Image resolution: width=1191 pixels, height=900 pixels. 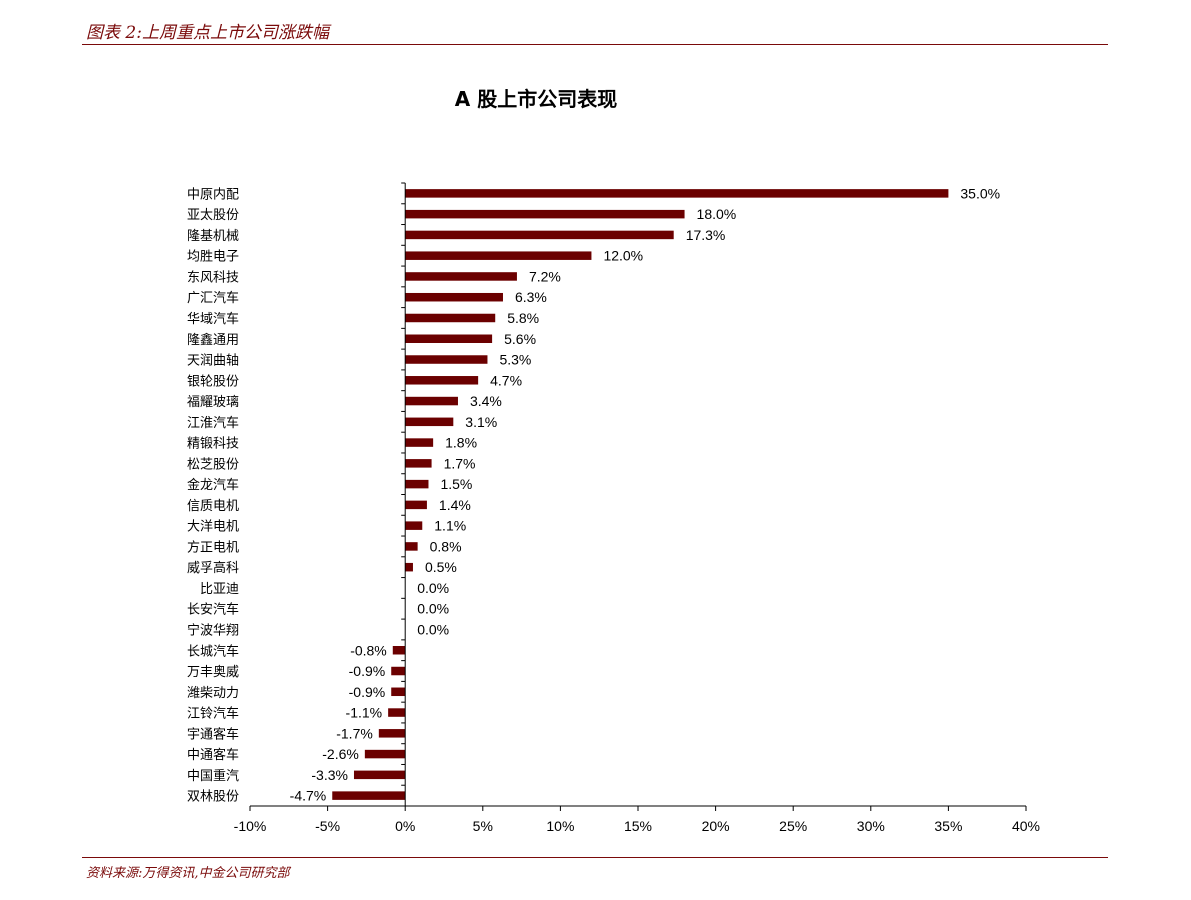 I want to click on category-label: 金龙汽车, so click(x=213, y=485).